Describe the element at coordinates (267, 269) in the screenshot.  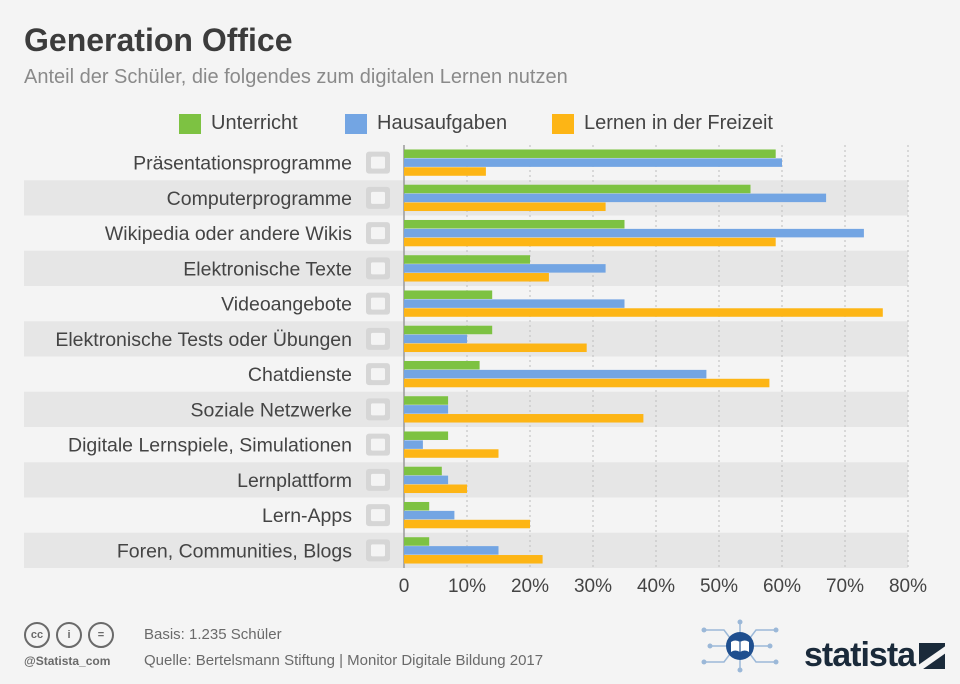
I see `category-label: Elektronische Texte` at that location.